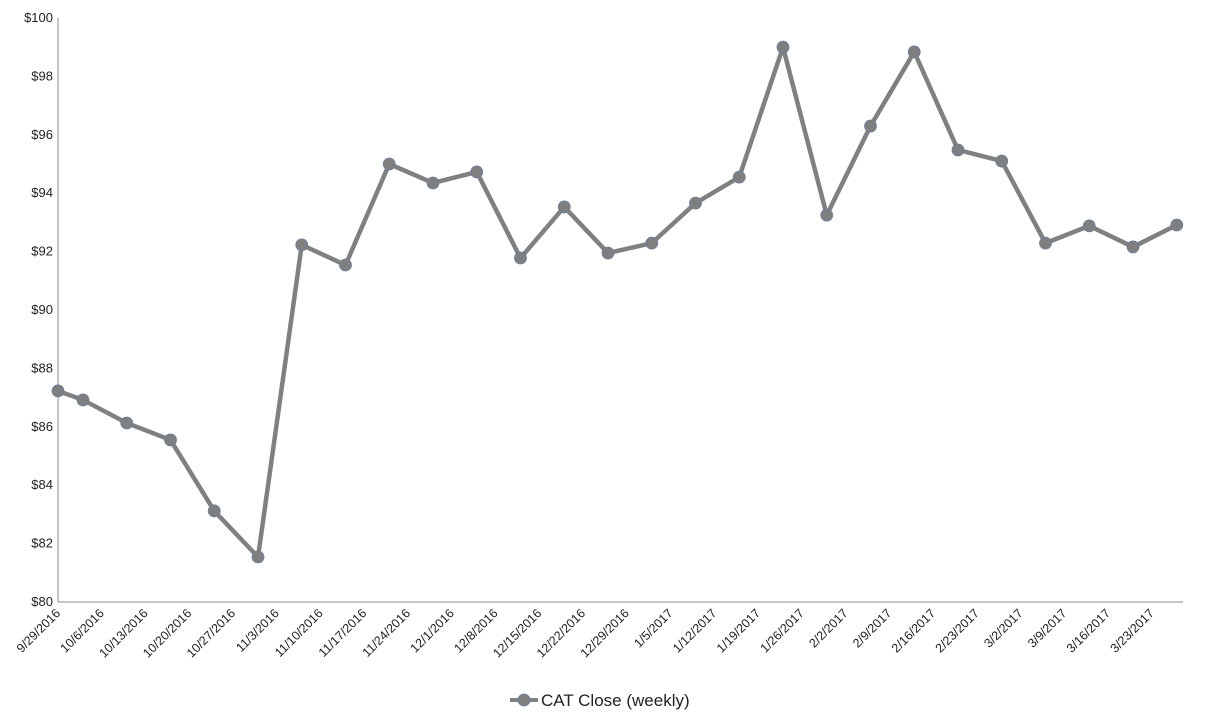 The height and width of the screenshot is (727, 1208). What do you see at coordinates (42, 251) in the screenshot?
I see `y-tick-label: $92` at bounding box center [42, 251].